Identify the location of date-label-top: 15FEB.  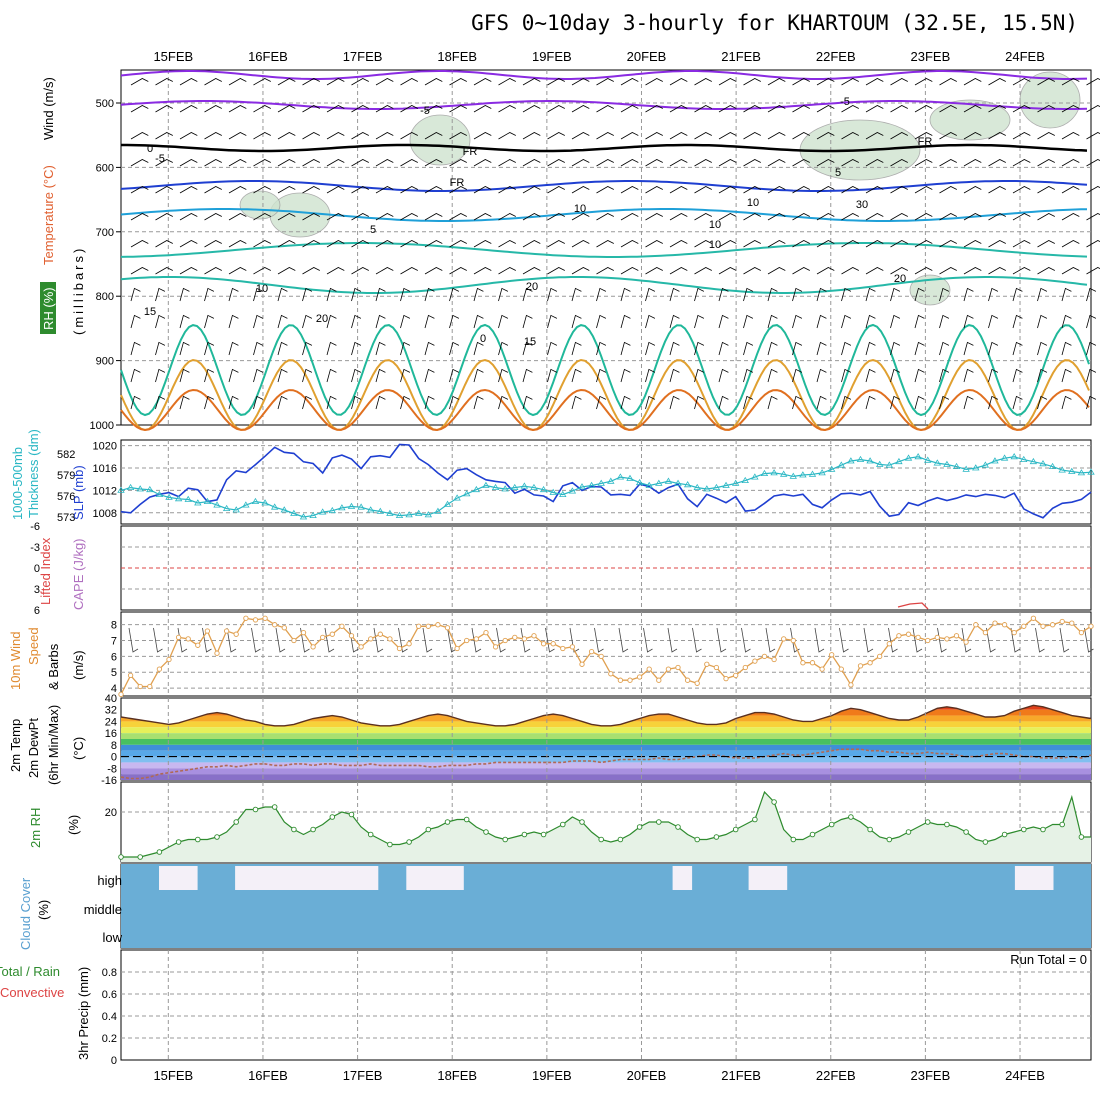
(173, 56).